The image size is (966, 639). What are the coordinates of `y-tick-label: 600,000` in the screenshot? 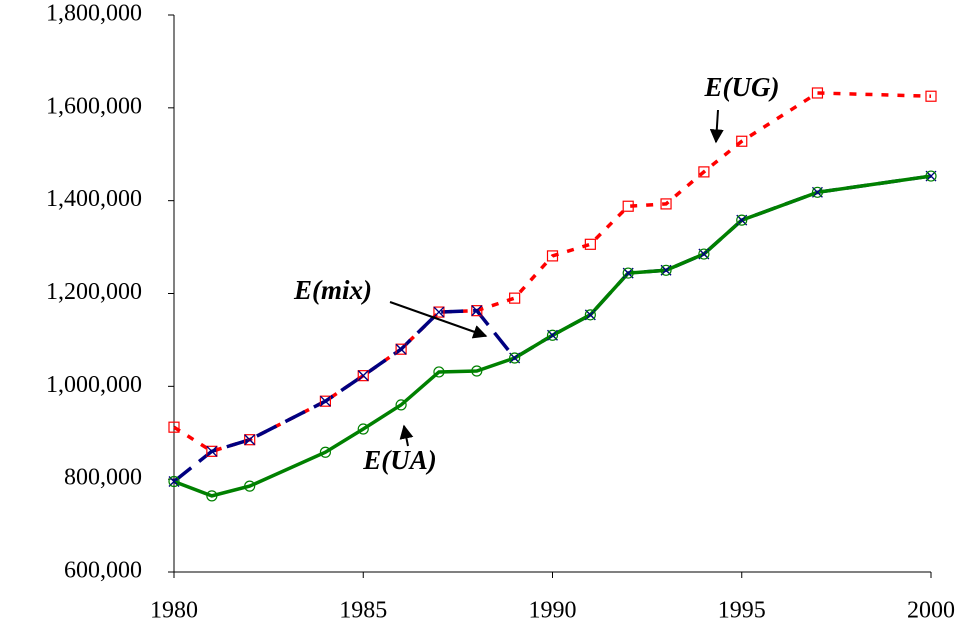 It's located at (103, 571).